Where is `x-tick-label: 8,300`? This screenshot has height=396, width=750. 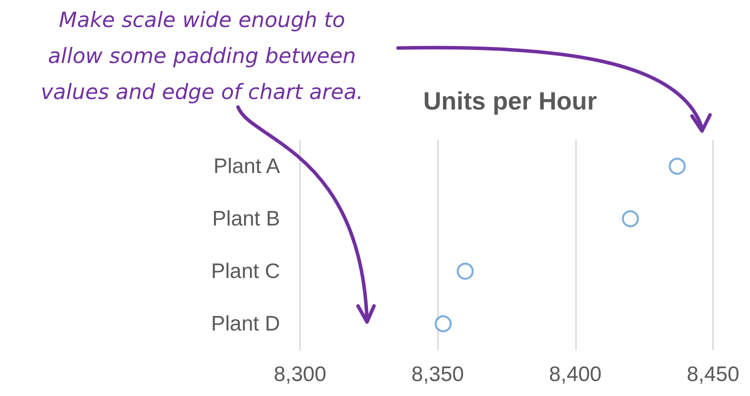
x-tick-label: 8,300 is located at coordinates (300, 374).